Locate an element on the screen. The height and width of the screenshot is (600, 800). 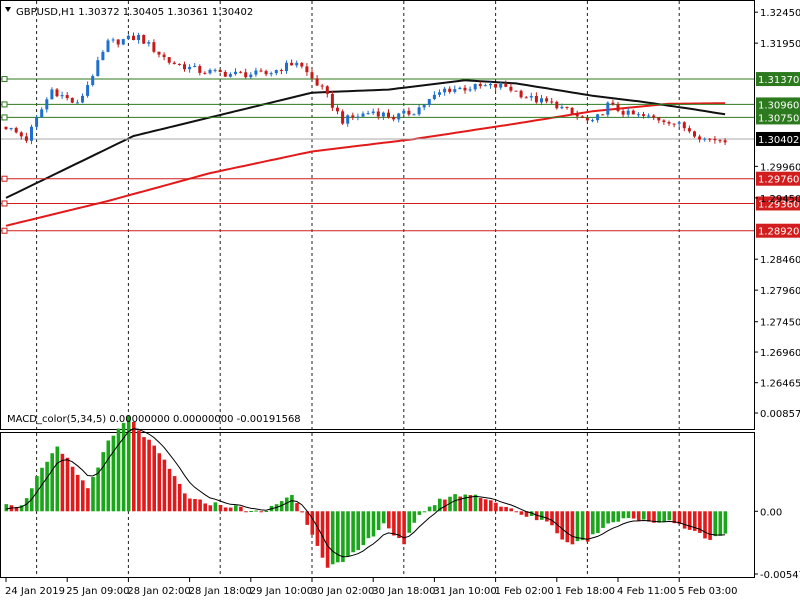
time-tick-label: 30 Jan 02:00 is located at coordinates (342, 591).